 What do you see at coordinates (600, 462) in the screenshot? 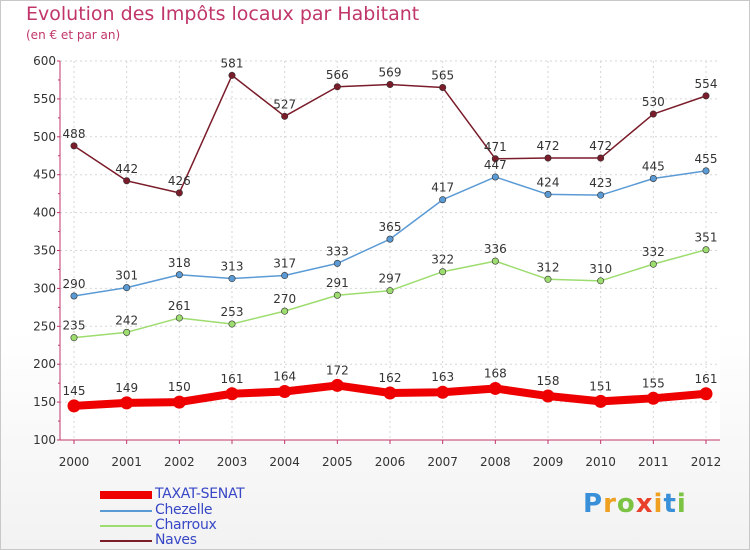
I see `x-tick-label: 2010` at bounding box center [600, 462].